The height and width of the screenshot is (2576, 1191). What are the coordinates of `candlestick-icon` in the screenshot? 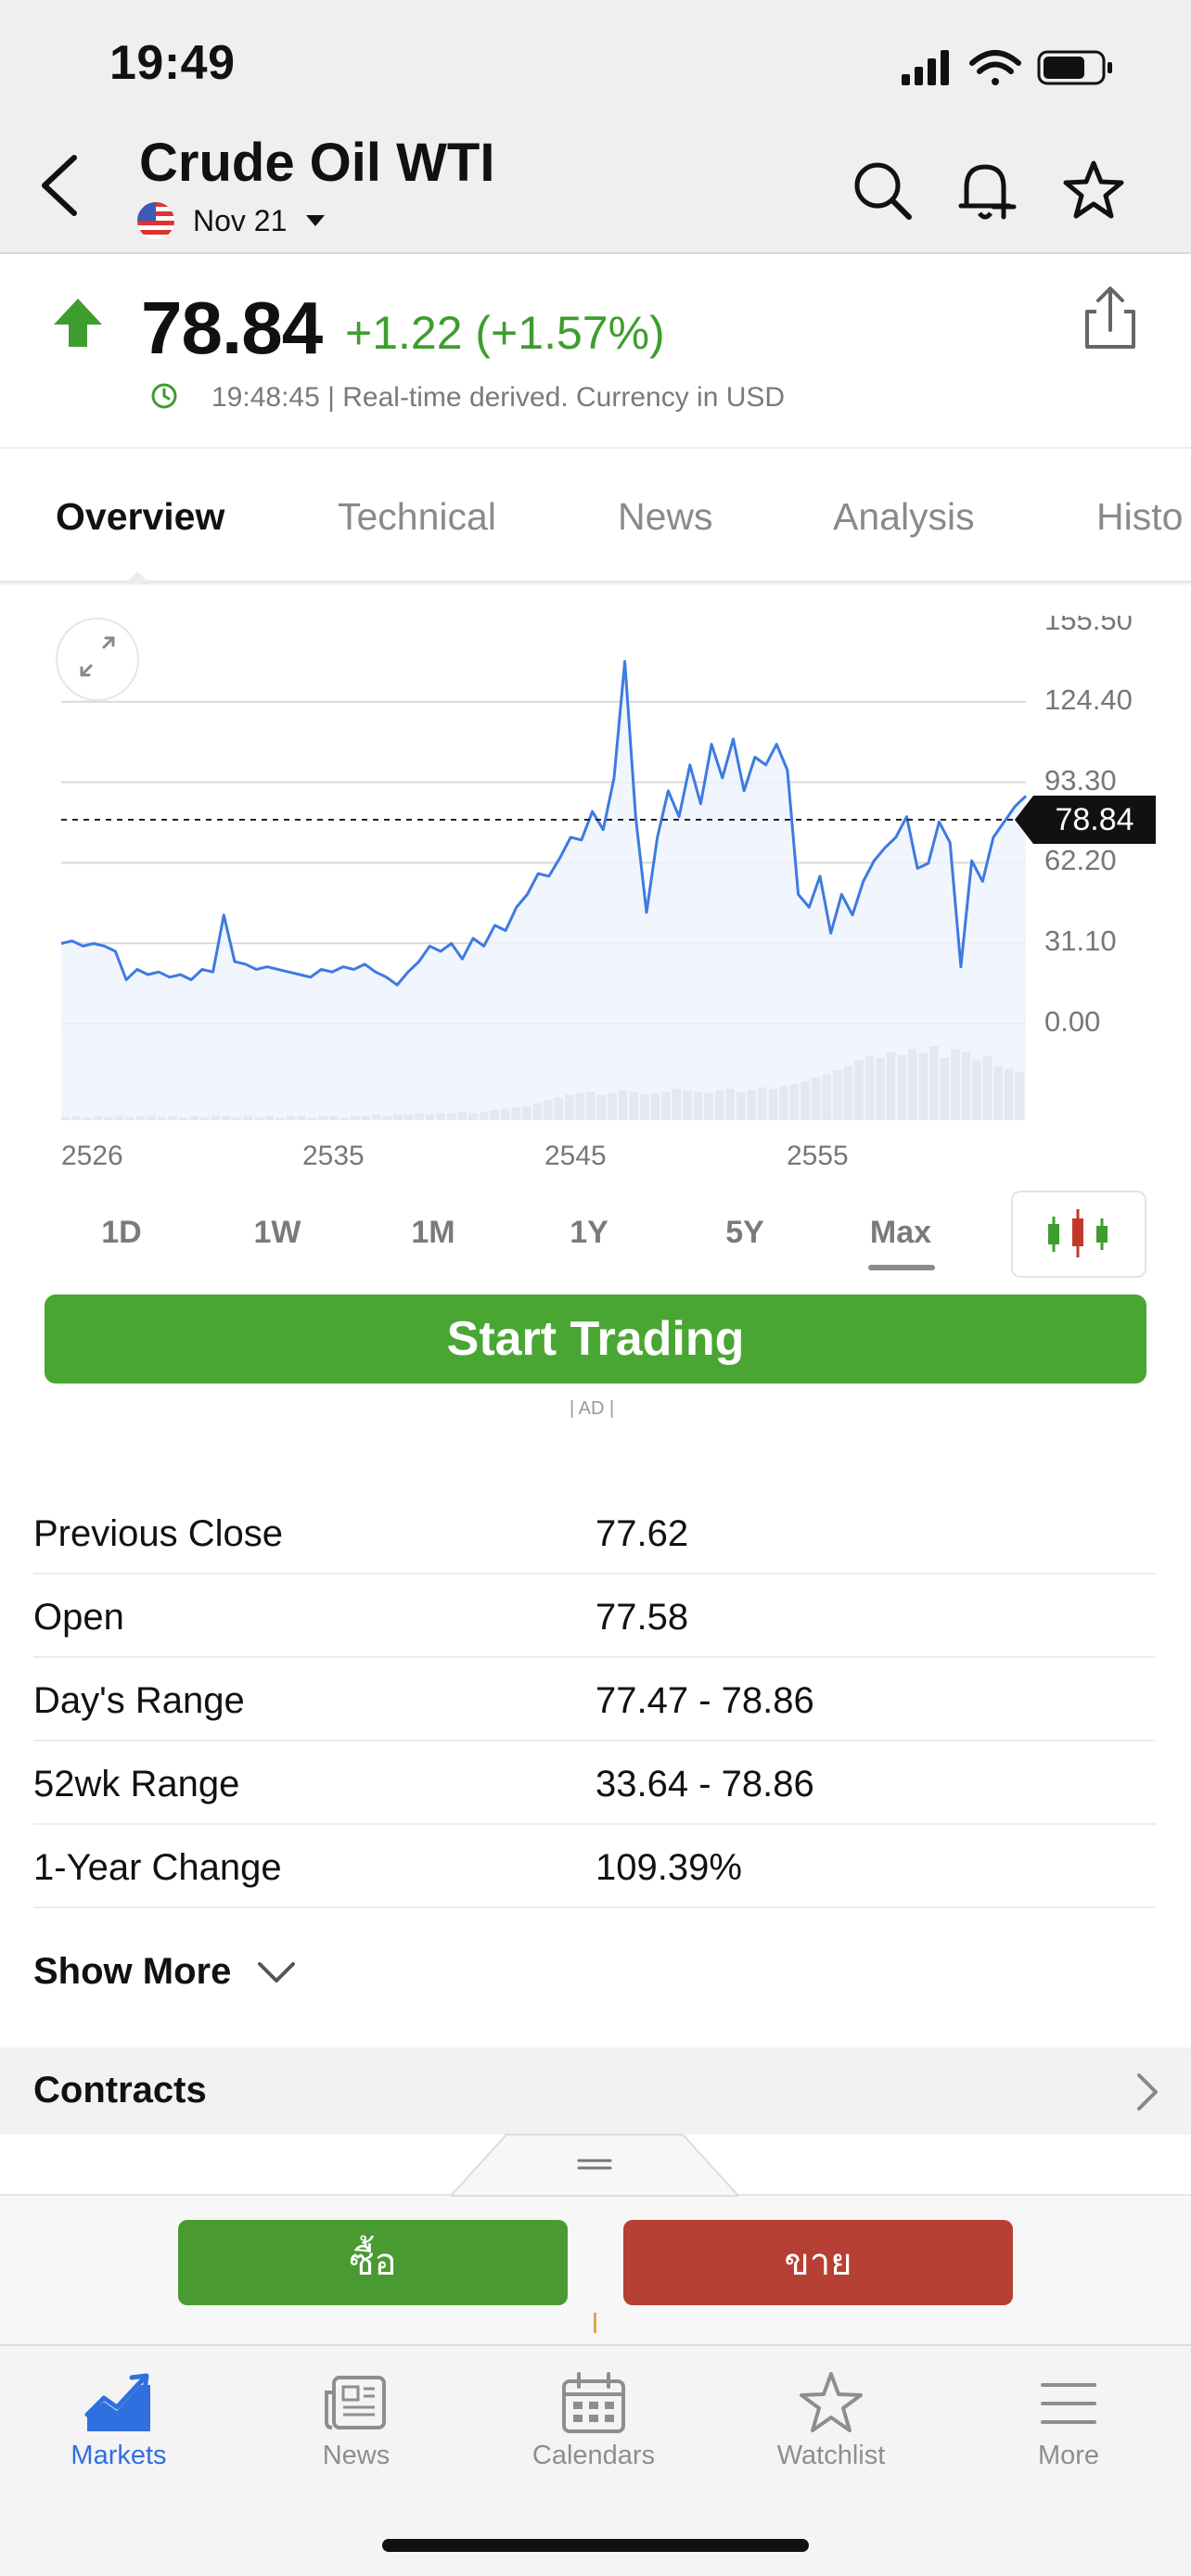 It's located at (1078, 1233).